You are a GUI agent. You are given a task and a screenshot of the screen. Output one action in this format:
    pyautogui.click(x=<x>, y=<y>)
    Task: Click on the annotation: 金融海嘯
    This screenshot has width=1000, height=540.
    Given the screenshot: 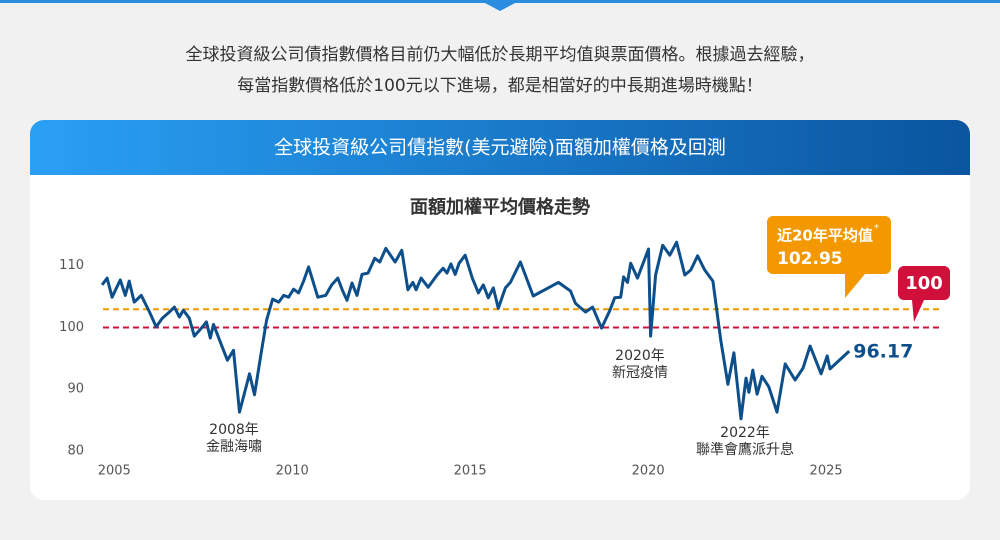 What is the action you would take?
    pyautogui.click(x=234, y=447)
    